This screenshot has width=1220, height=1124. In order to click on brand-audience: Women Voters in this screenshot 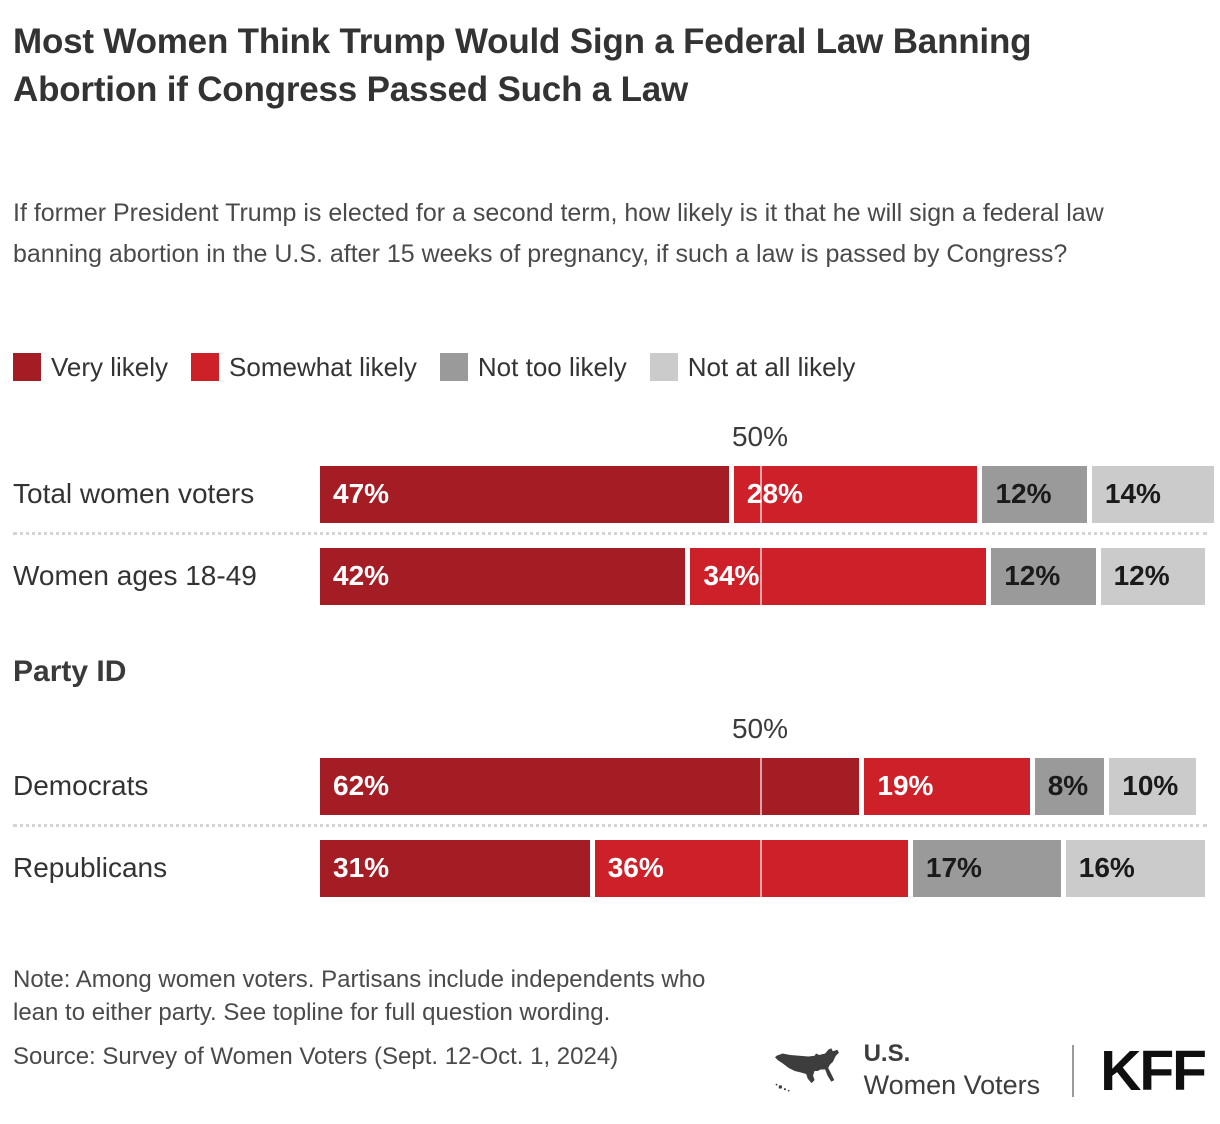, I will do `click(952, 1084)`.